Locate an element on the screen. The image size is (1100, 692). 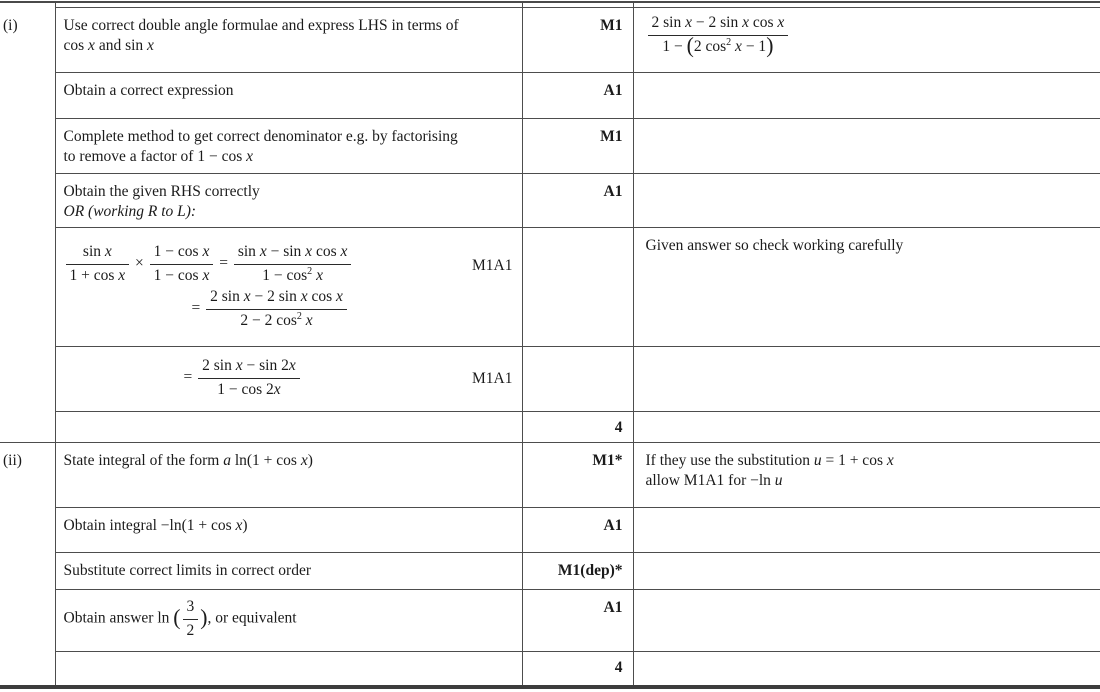
part-label-ii: (ii) is located at coordinates (28, 564).